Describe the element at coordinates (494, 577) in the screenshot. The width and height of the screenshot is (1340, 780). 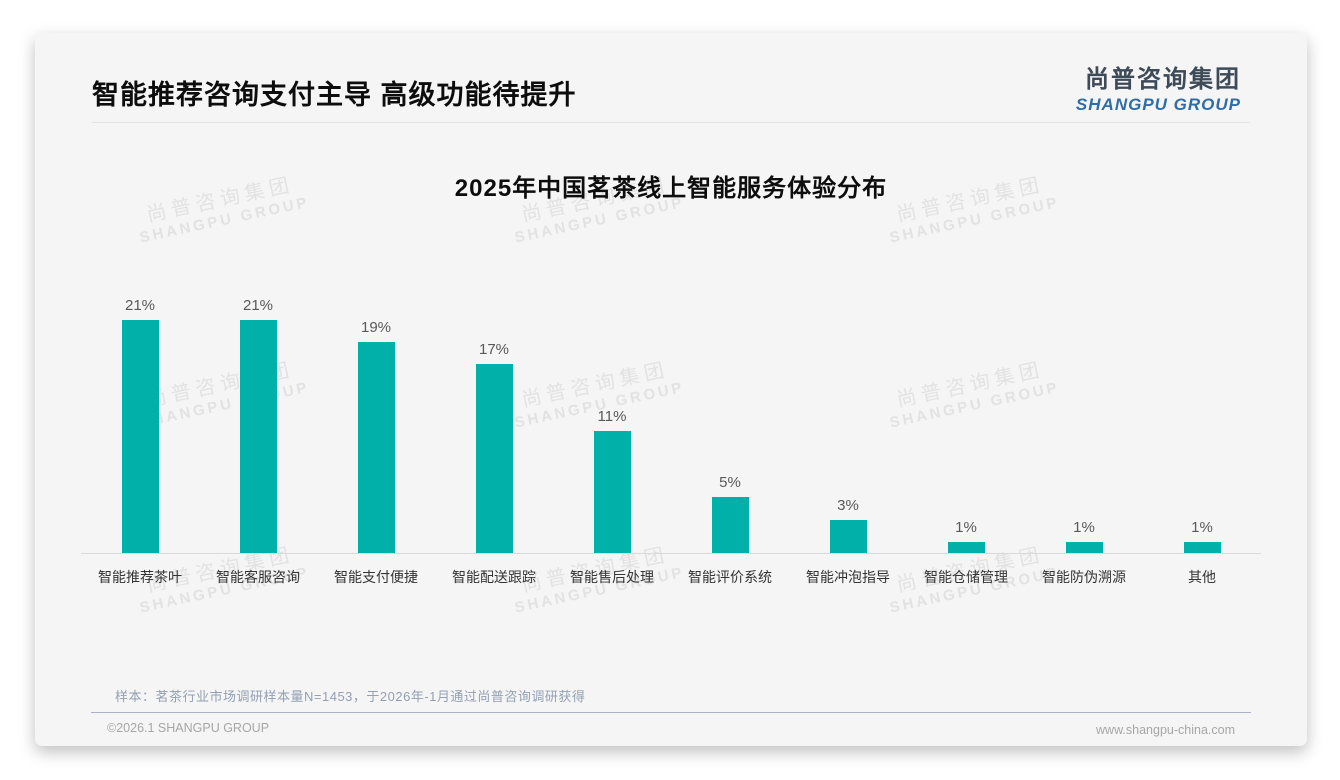
I see `category-label: 智能配送跟踪` at that location.